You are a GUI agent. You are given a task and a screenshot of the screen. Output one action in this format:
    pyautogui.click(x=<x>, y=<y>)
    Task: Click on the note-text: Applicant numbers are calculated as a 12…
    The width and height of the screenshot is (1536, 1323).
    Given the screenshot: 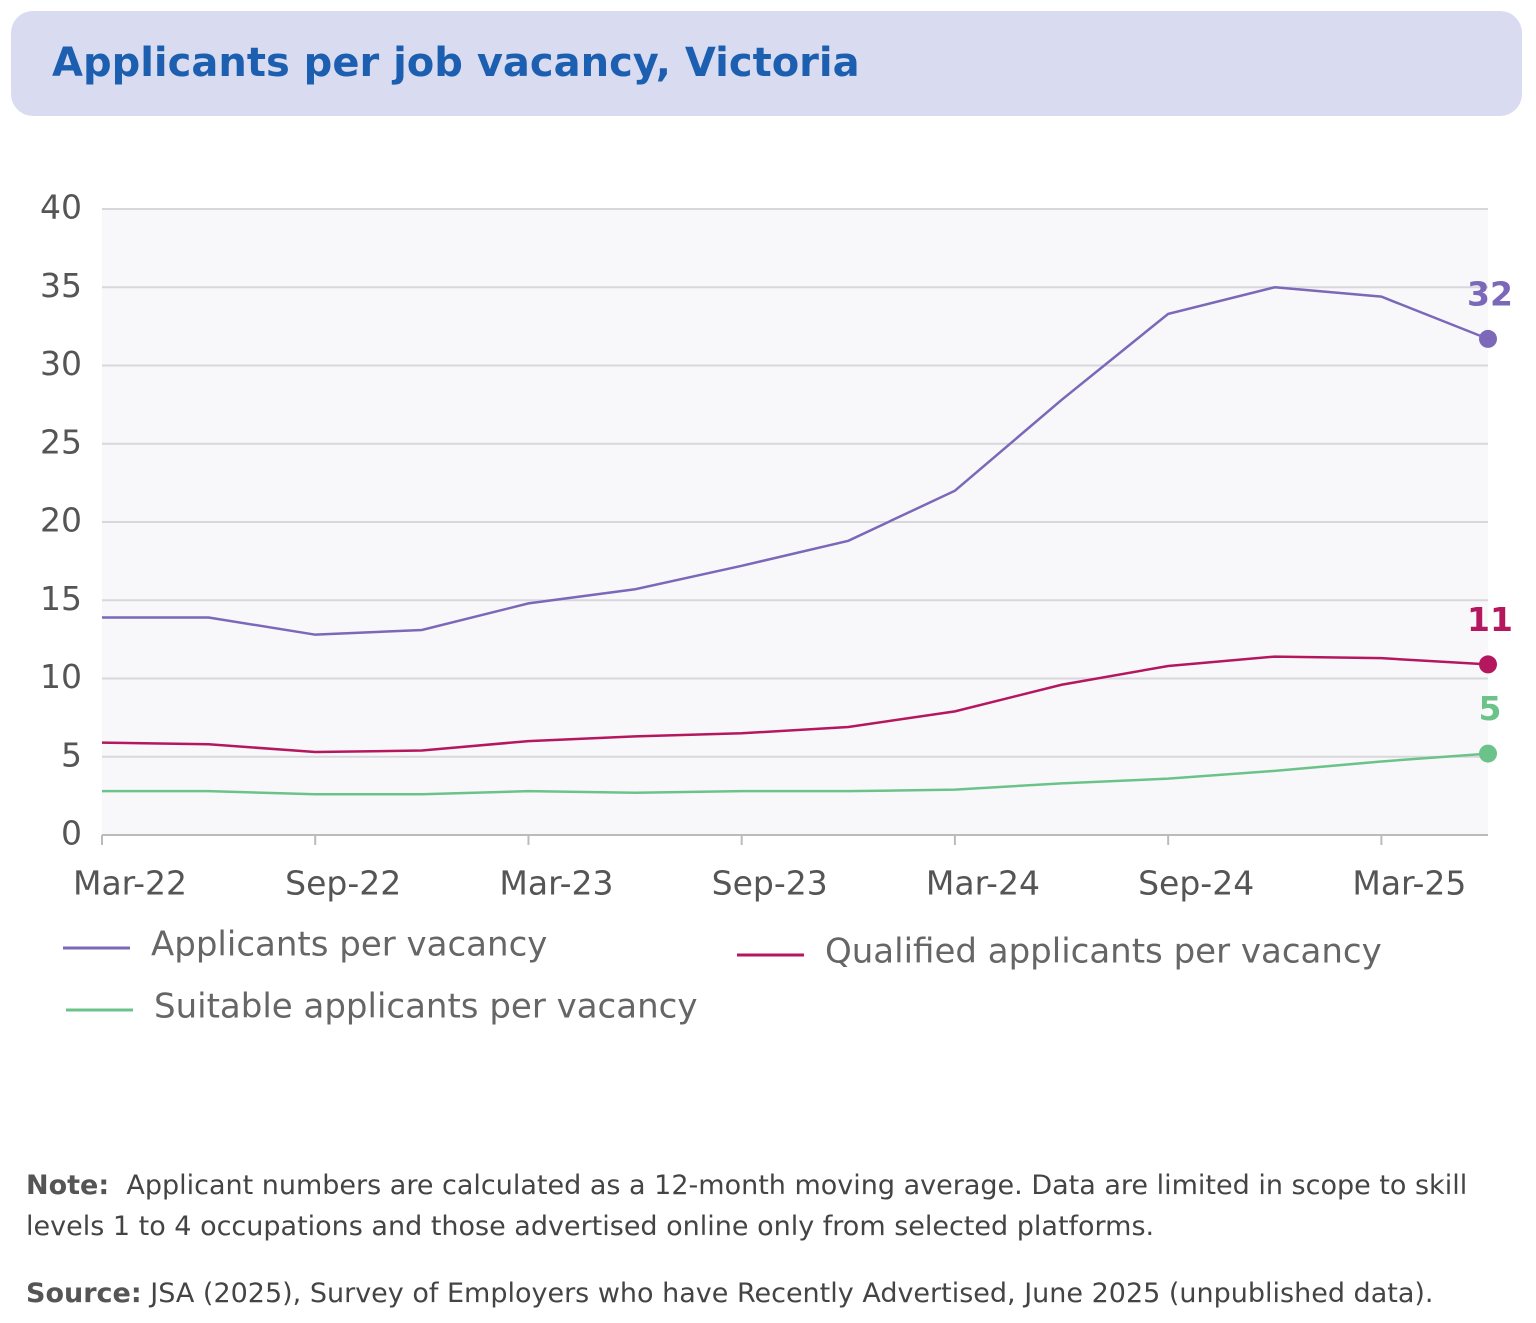 What is the action you would take?
    pyautogui.click(x=747, y=1206)
    